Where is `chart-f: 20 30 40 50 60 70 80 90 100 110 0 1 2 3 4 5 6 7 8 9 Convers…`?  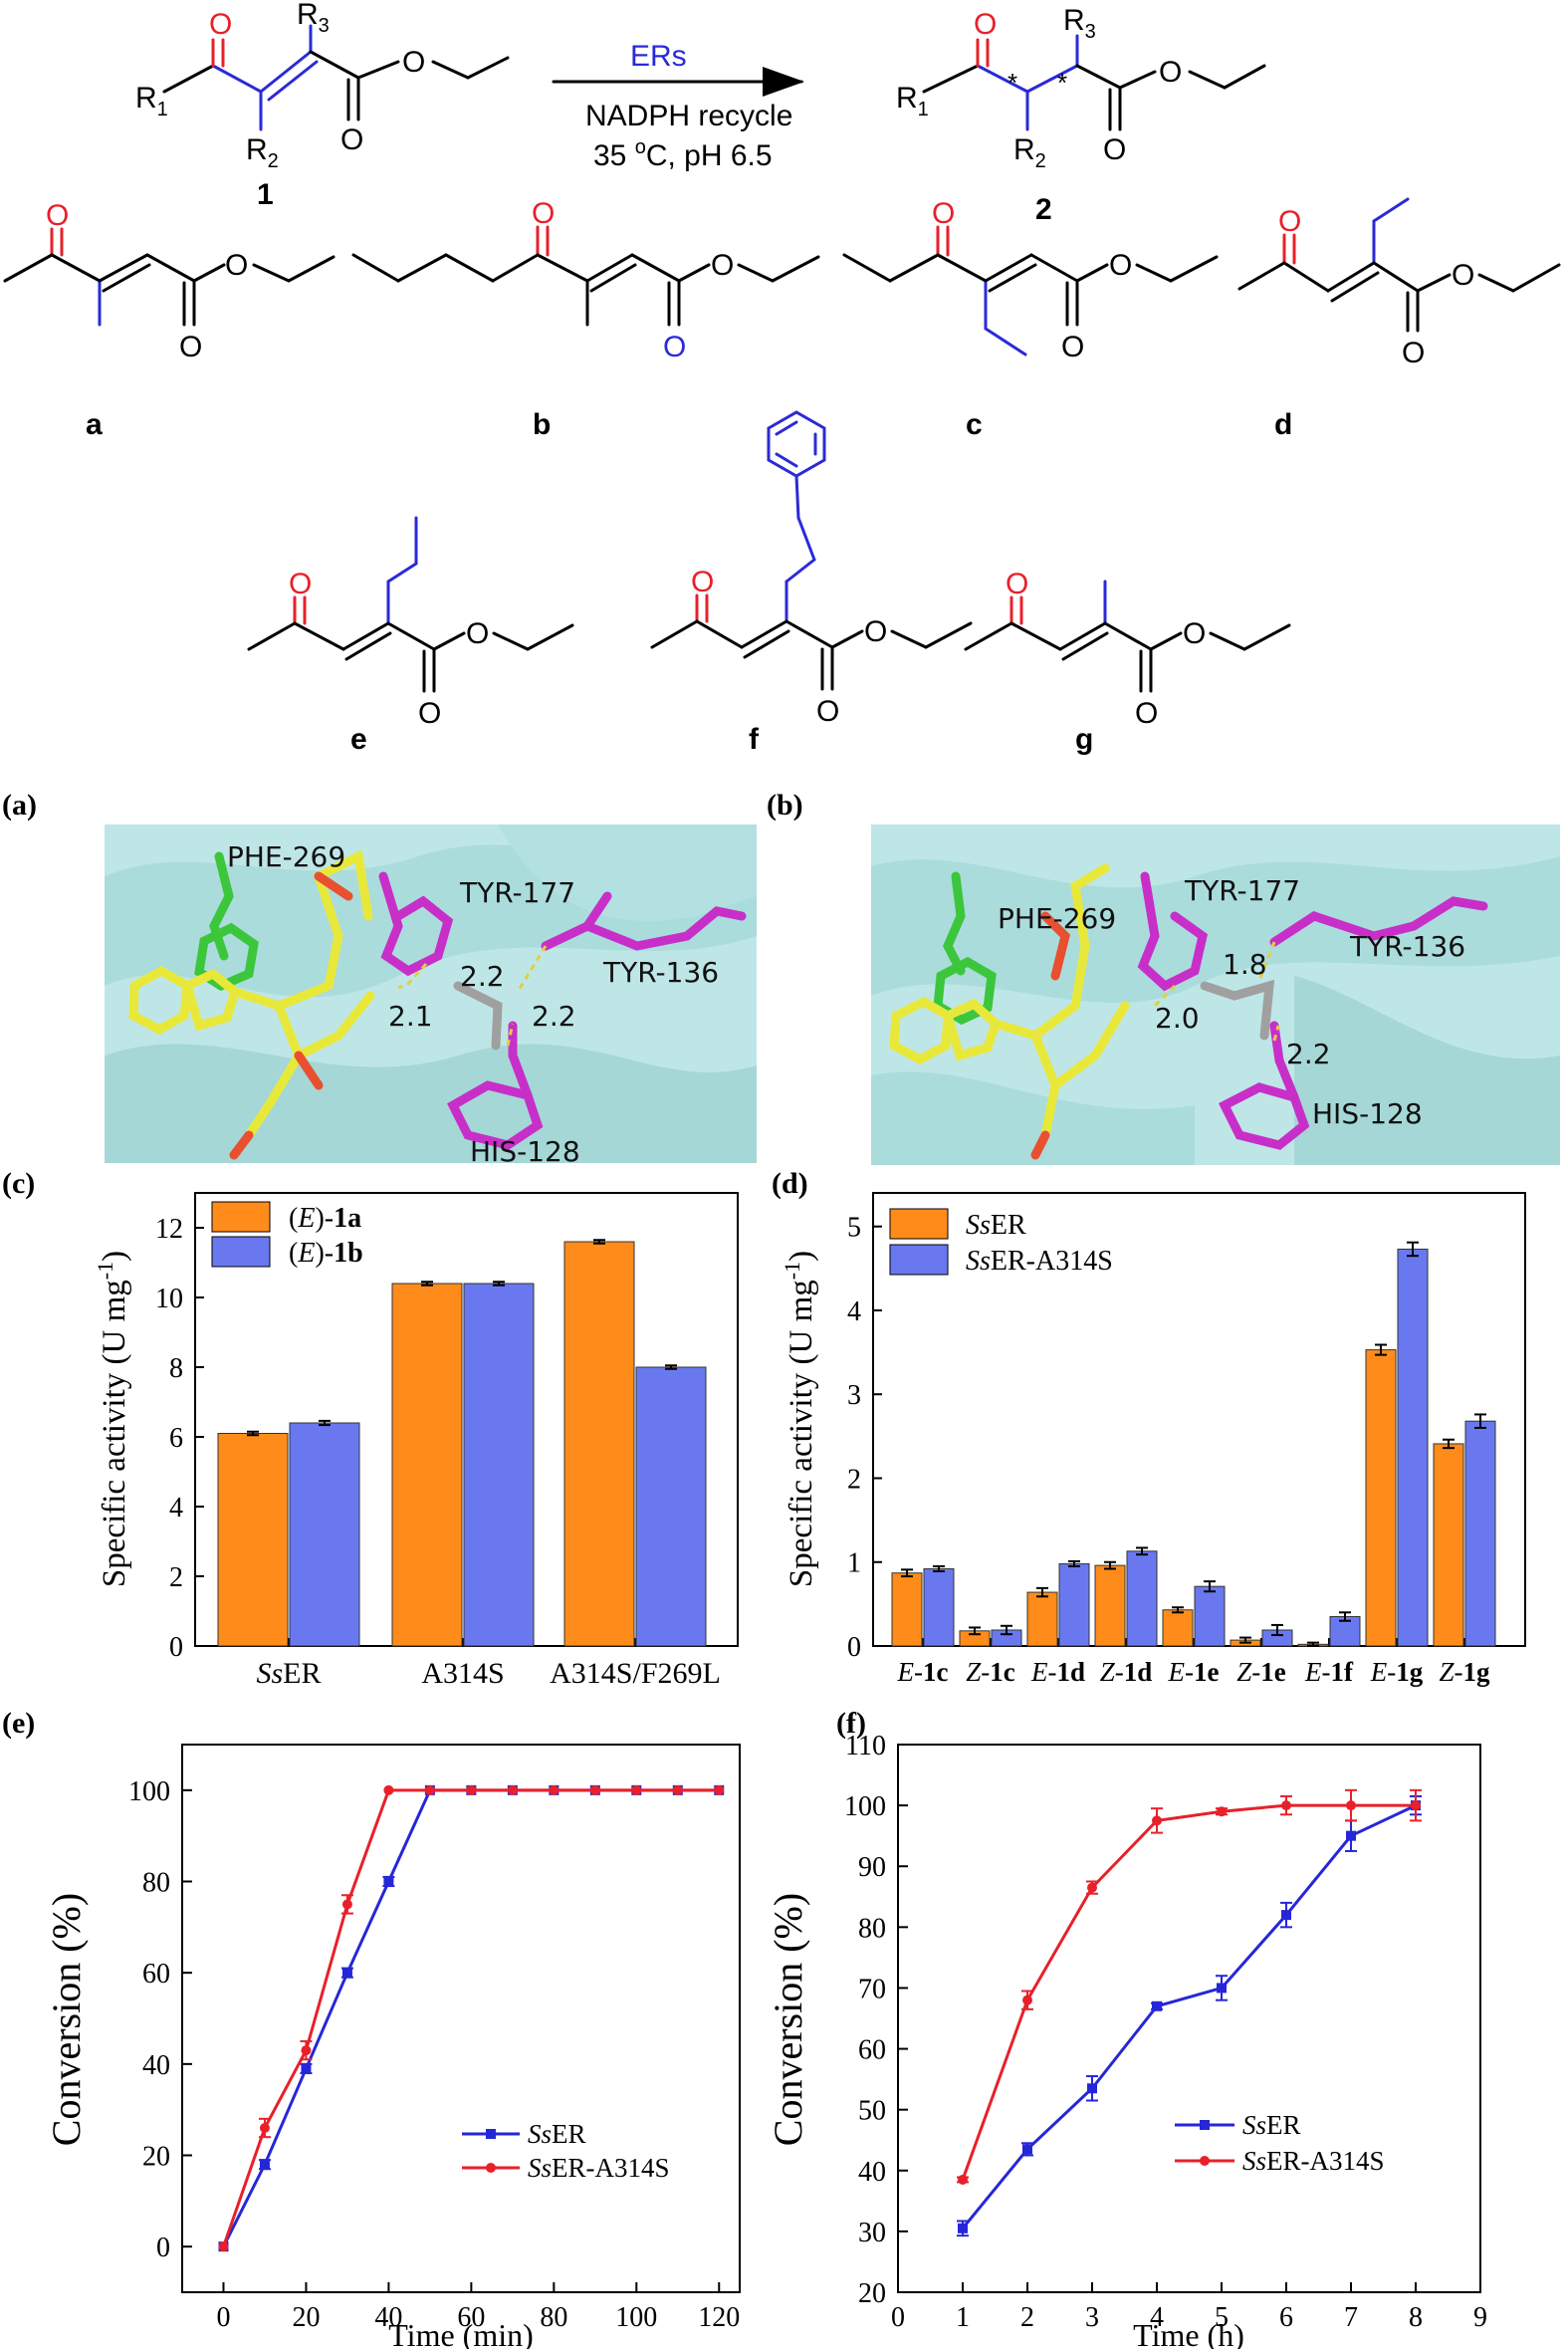
chart-f: 20 30 40 50 60 70 80 90 100 110 0 1 2 3 4 5 6 7 8 9 Convers… is located at coordinates (1126, 2040).